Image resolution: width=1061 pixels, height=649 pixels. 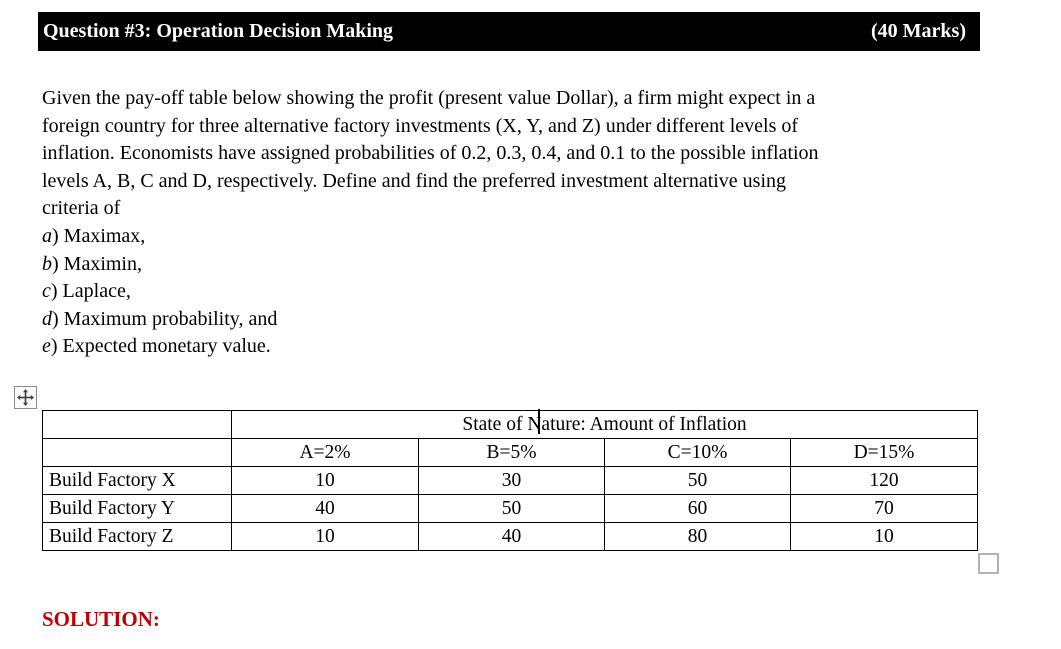 I want to click on criteria-item-c: c) Laplace,, so click(x=522, y=292).